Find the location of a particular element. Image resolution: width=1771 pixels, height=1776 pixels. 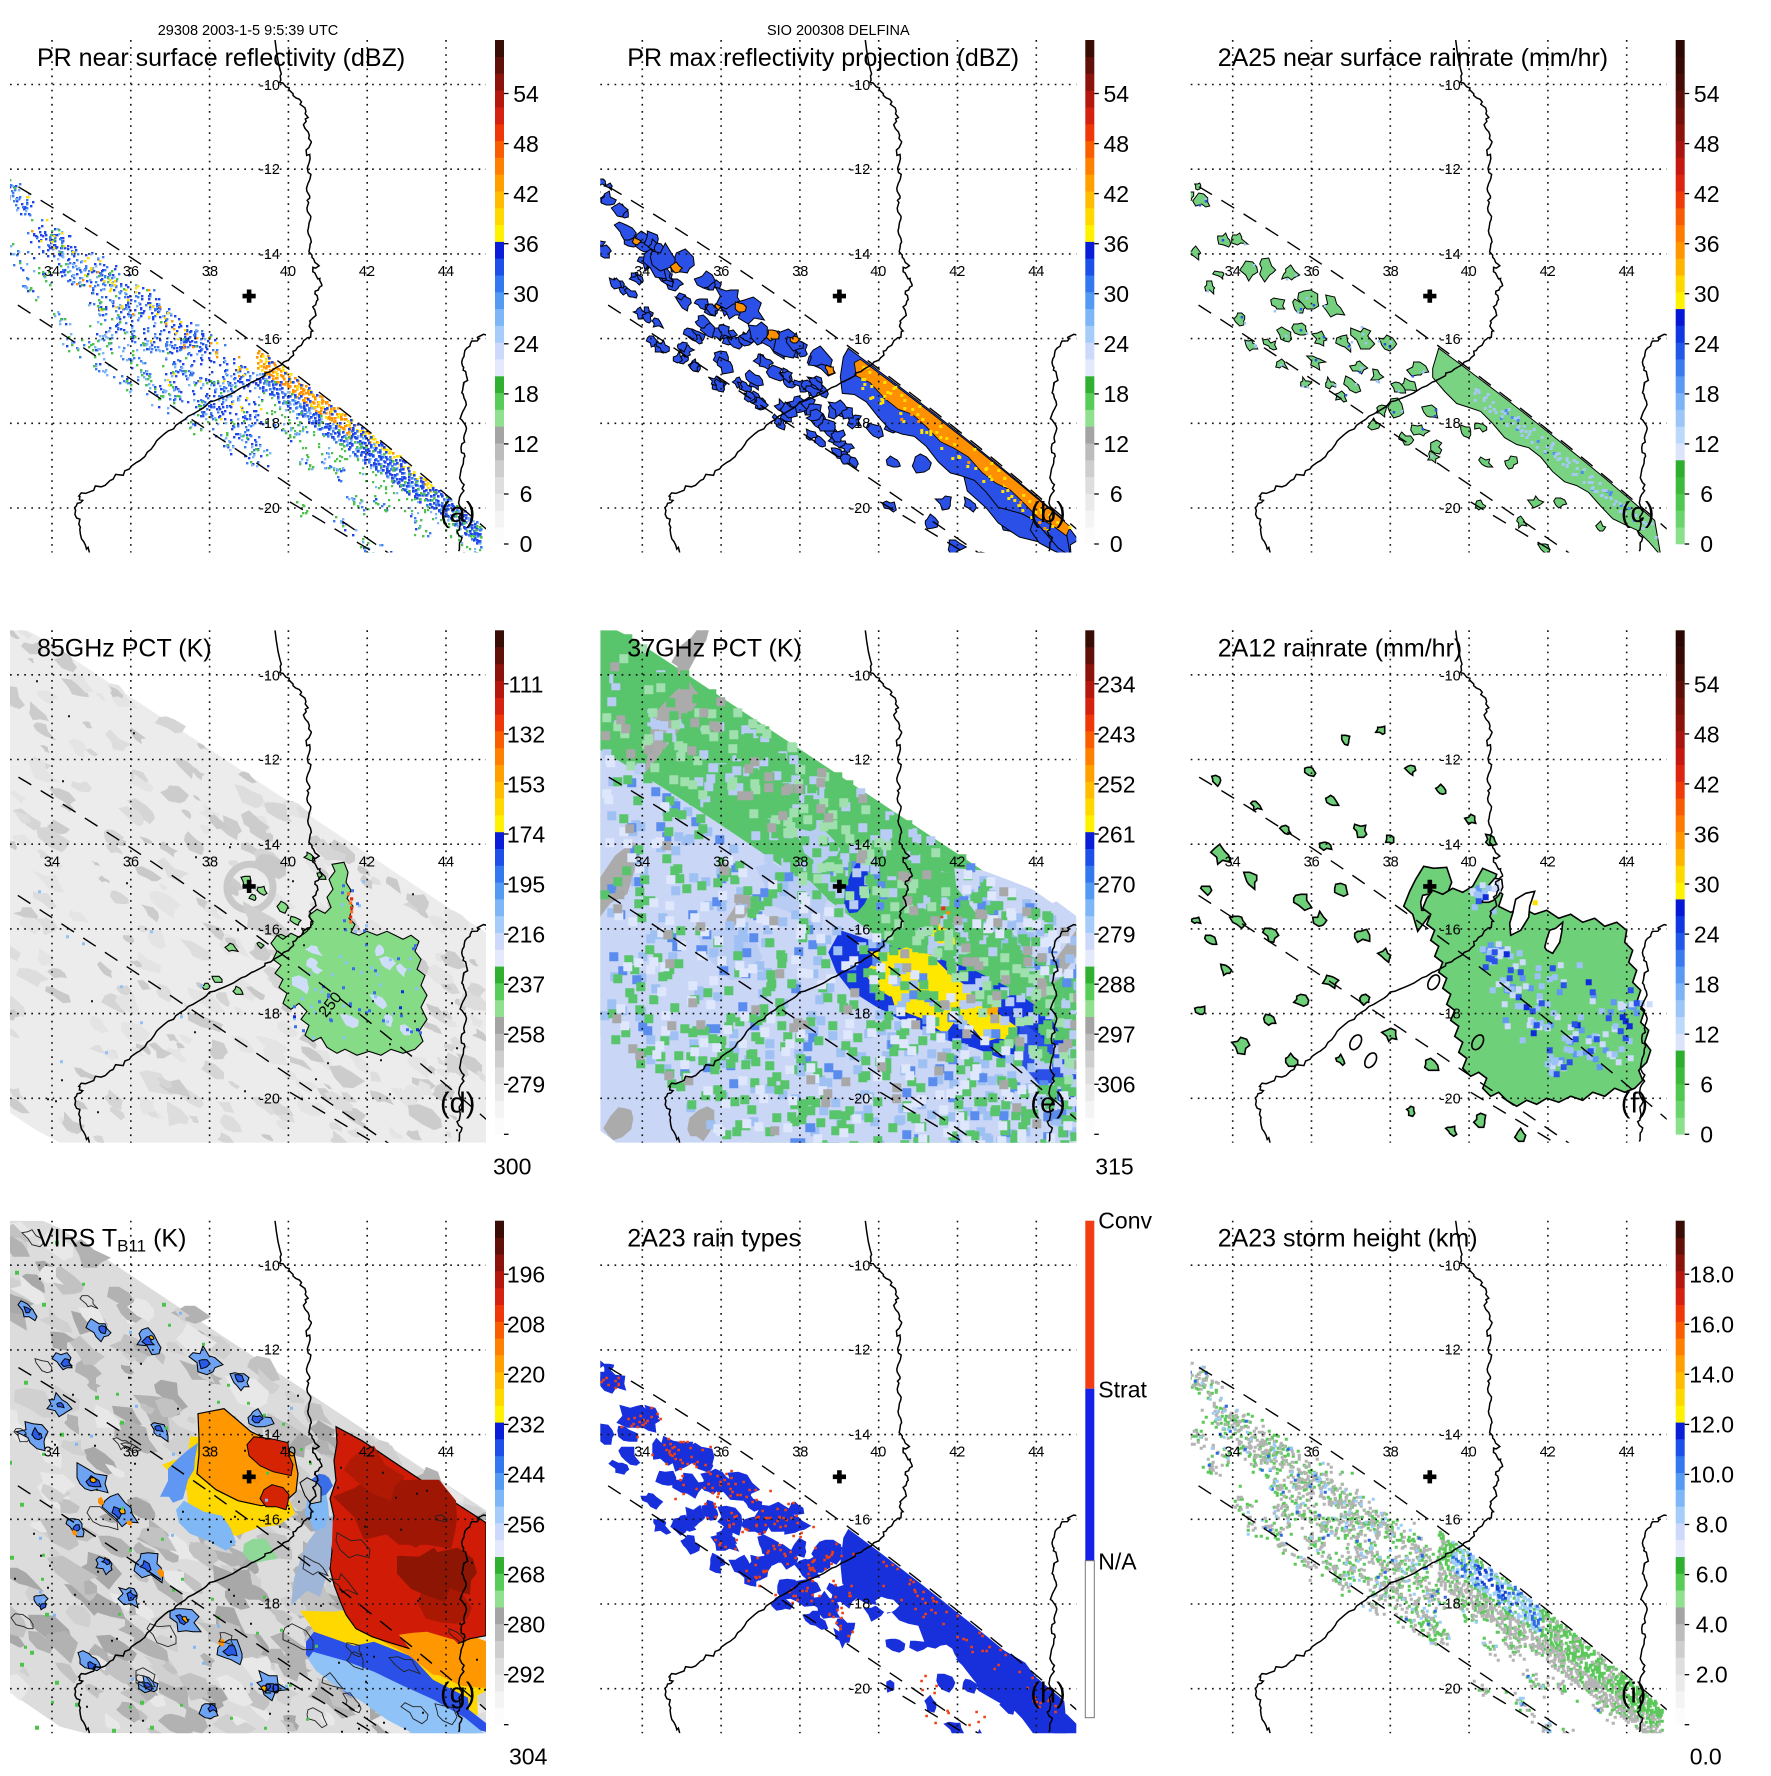

svg-text: 270 is located at coordinates (1116, 884).